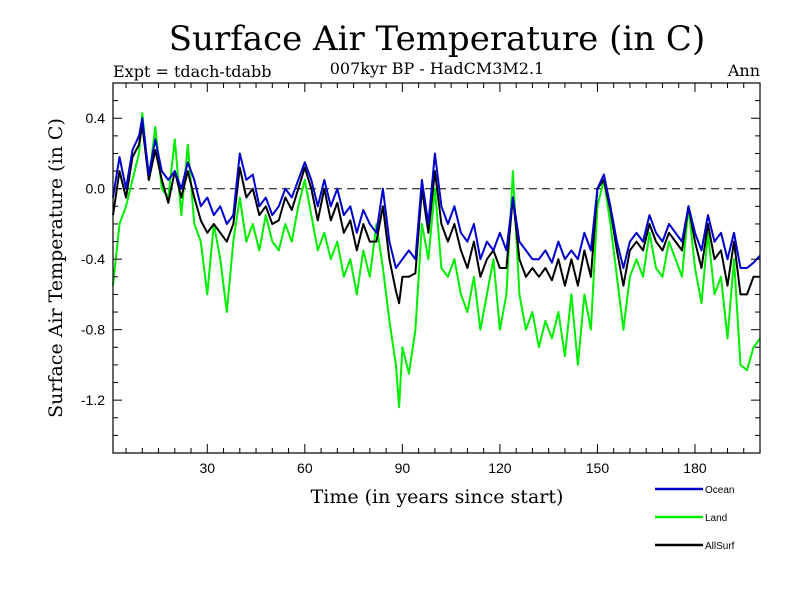  Describe the element at coordinates (743, 70) in the screenshot. I see `season-label: Ann` at that location.